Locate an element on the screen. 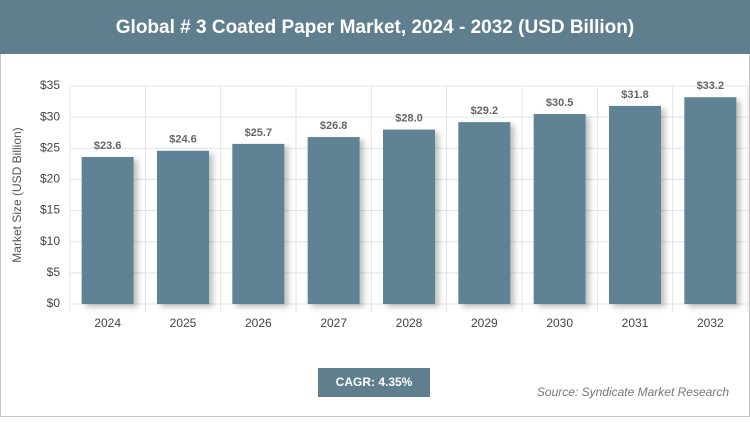  y-tick-label: $10 is located at coordinates (50, 241).